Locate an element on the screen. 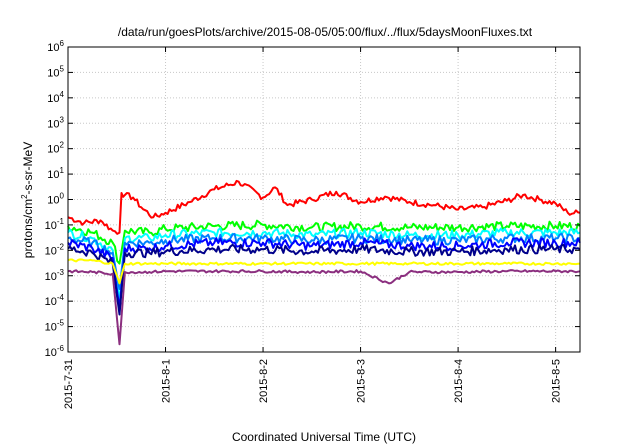 This screenshot has height=448, width=640. x-axis-label: Coordinated Universal Time (UTC) is located at coordinates (324, 437).